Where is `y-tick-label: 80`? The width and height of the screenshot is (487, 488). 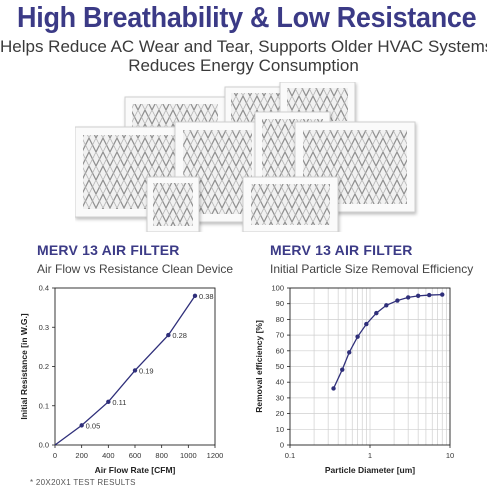
y-tick-label: 80 is located at coordinates (280, 319).